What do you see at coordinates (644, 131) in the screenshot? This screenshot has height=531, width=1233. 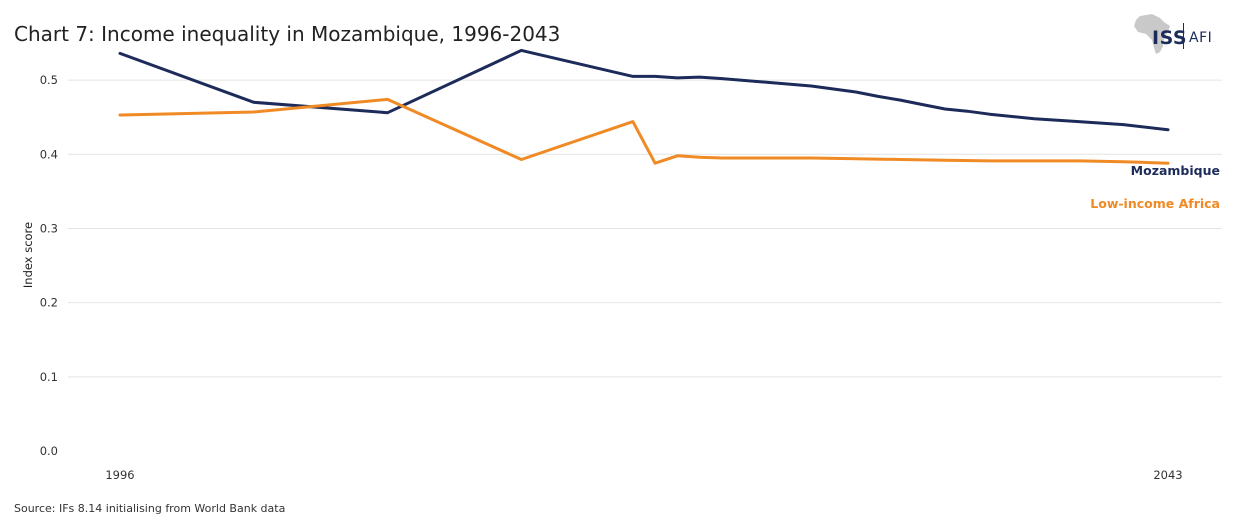 I see `series-line-low-income-africa` at bounding box center [644, 131].